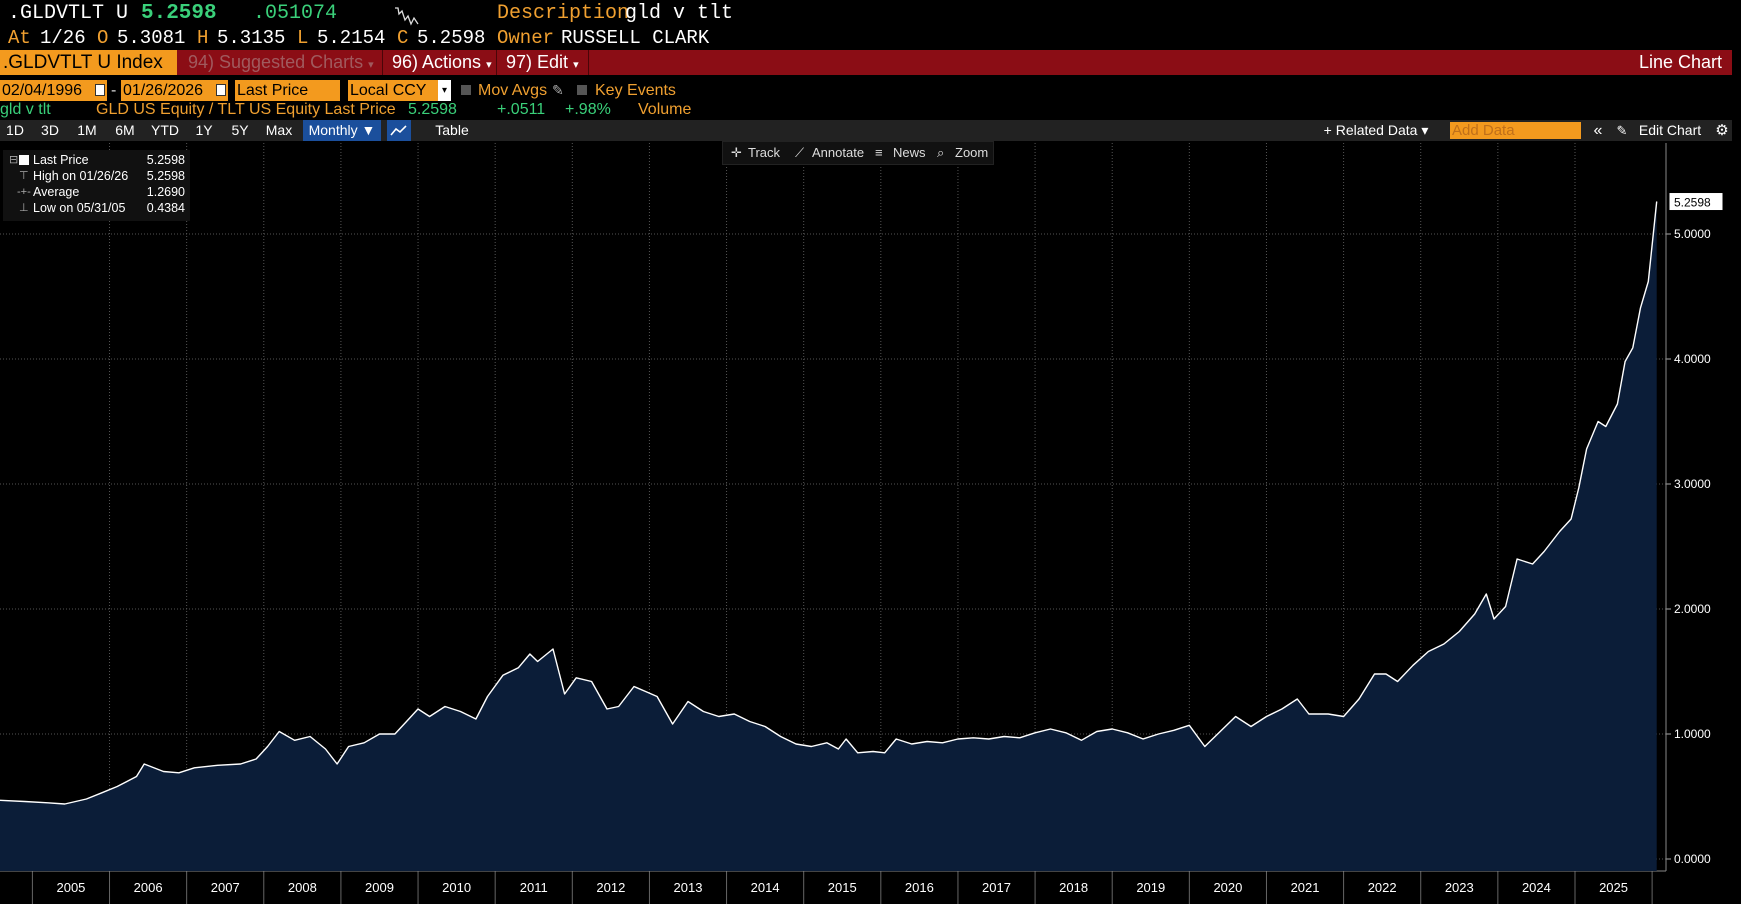 The height and width of the screenshot is (904, 1741). I want to click on x-tick-label: 2017, so click(996, 887).